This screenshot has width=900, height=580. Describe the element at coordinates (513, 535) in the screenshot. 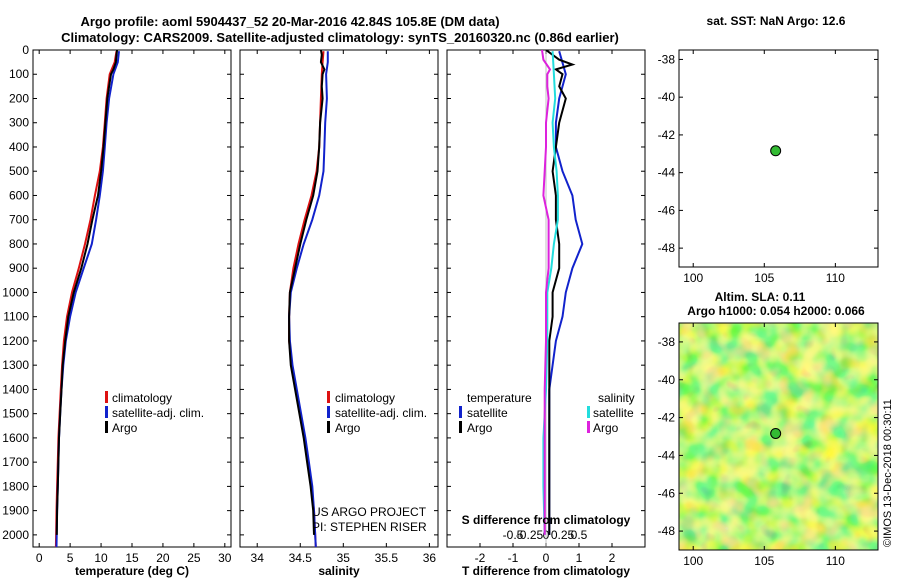

I see `s-tick-label: -0.5` at that location.